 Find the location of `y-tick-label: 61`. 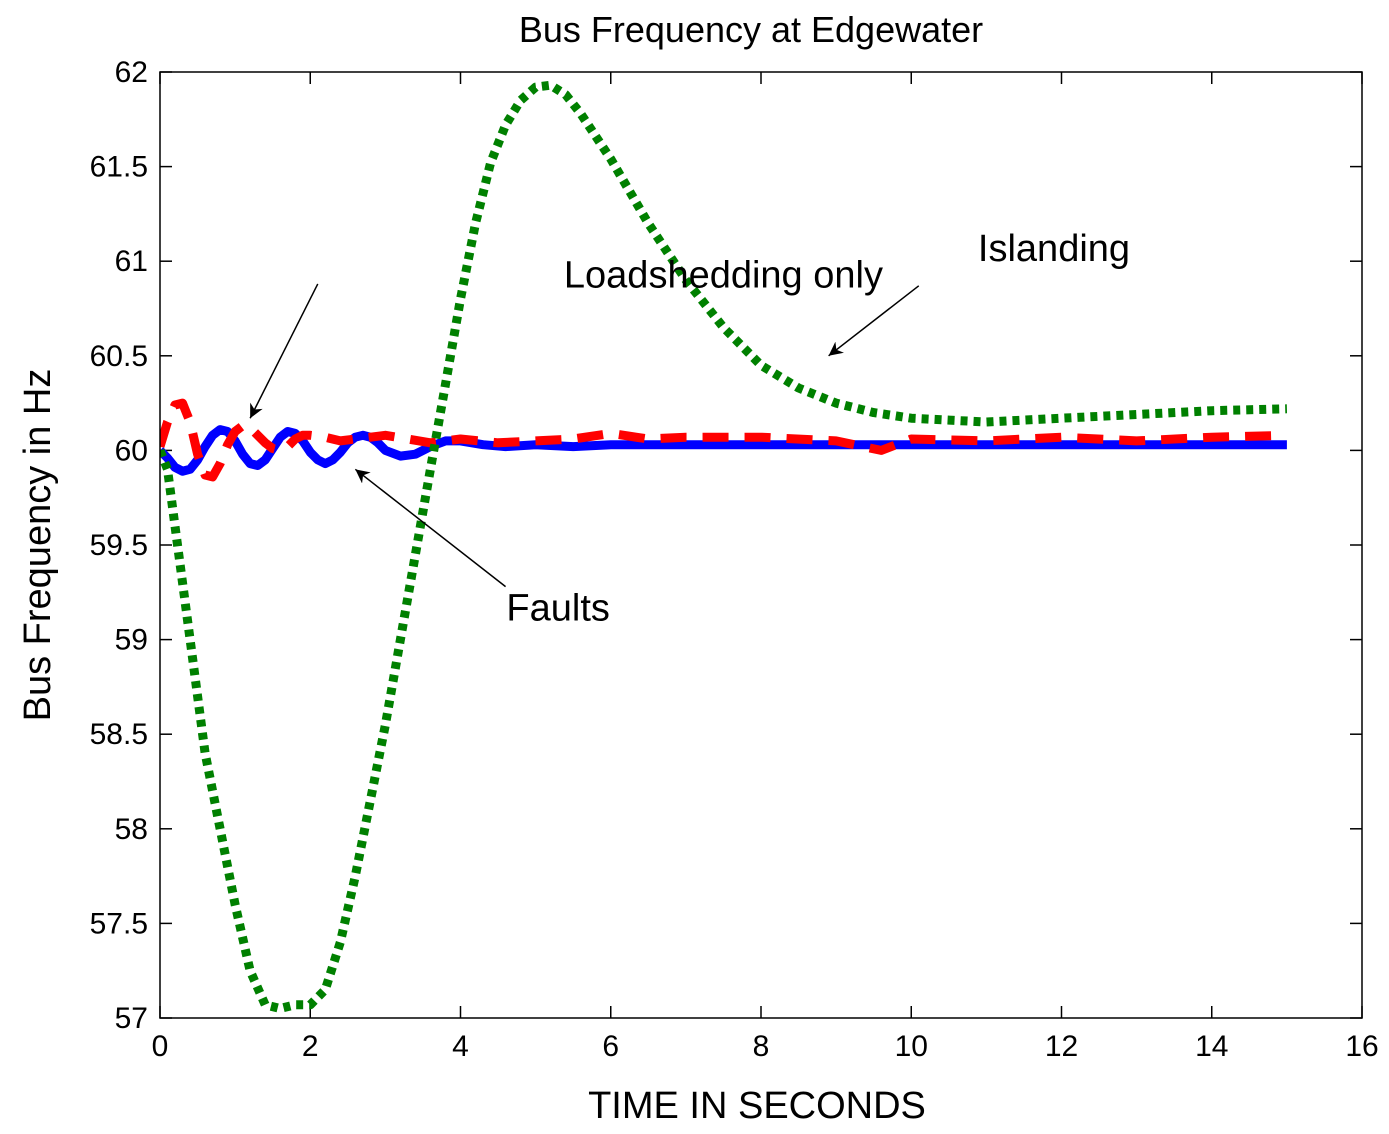

y-tick-label: 61 is located at coordinates (131, 261).